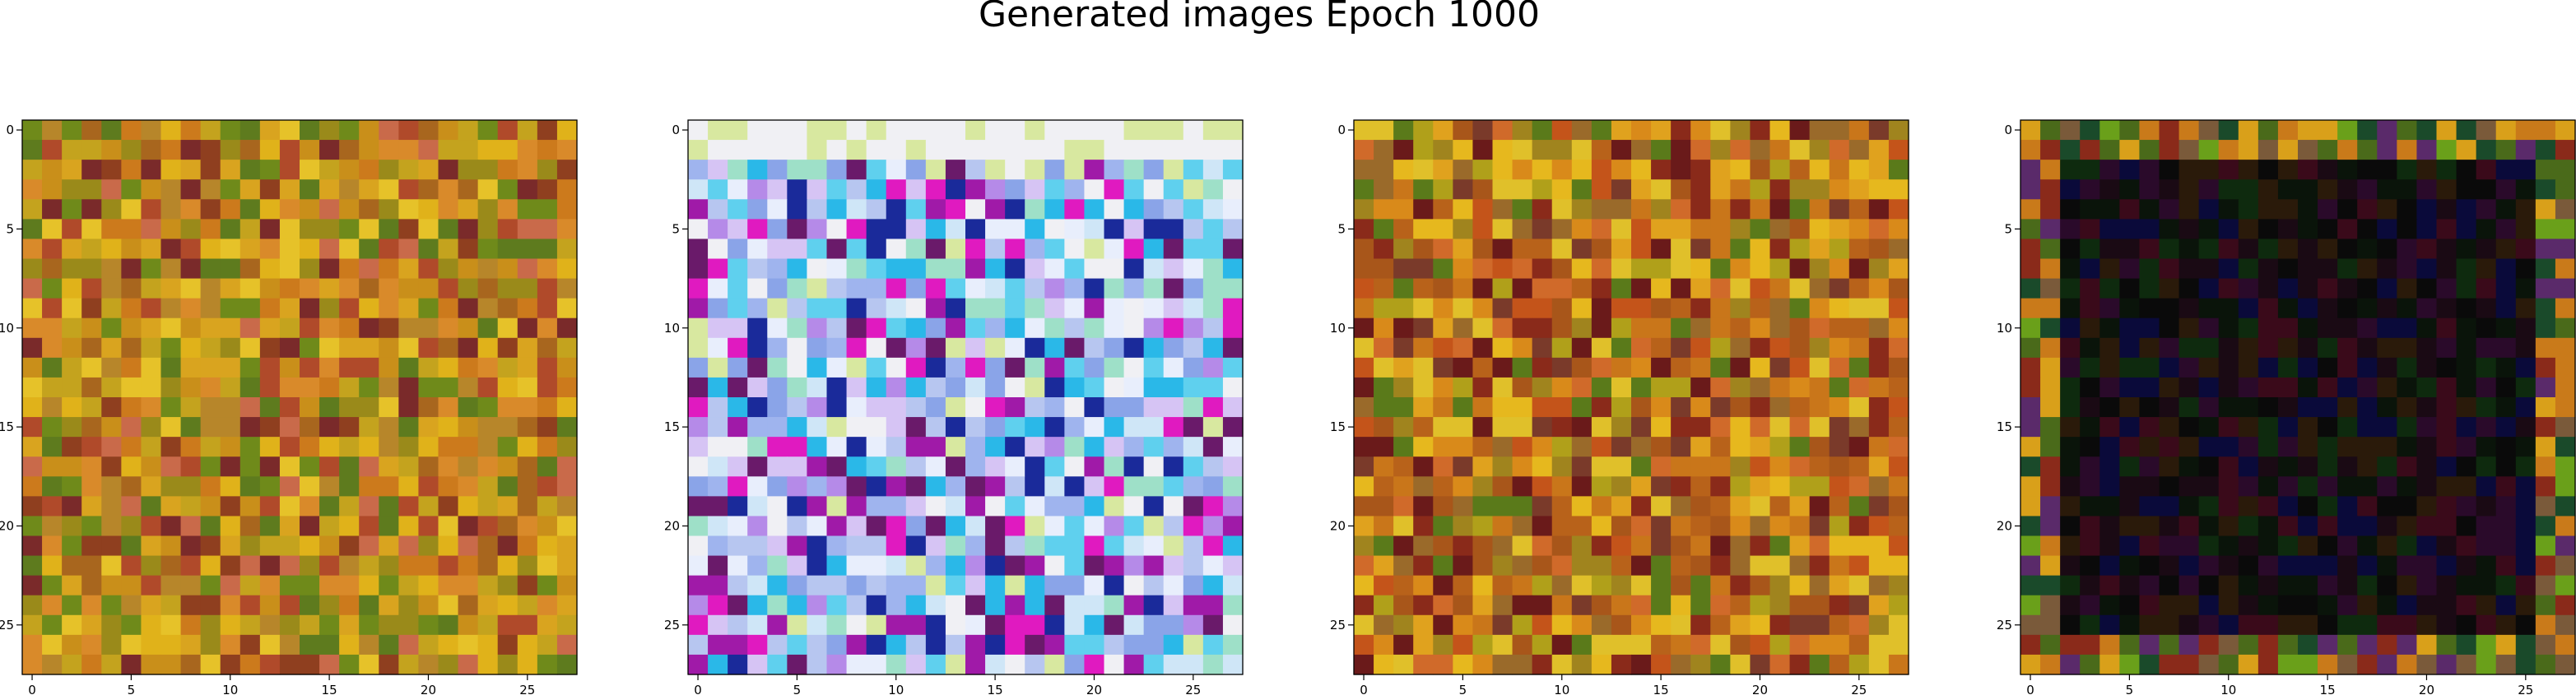 The image size is (2576, 695). Describe the element at coordinates (7, 426) in the screenshot. I see `y-tick-label: 15` at that location.